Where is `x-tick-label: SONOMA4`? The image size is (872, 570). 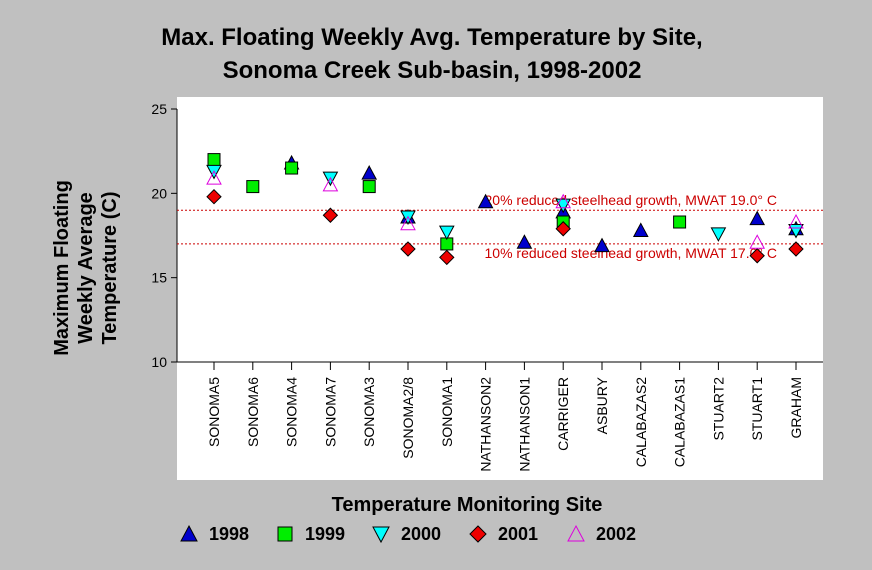 x-tick-label: SONOMA4 is located at coordinates (292, 412).